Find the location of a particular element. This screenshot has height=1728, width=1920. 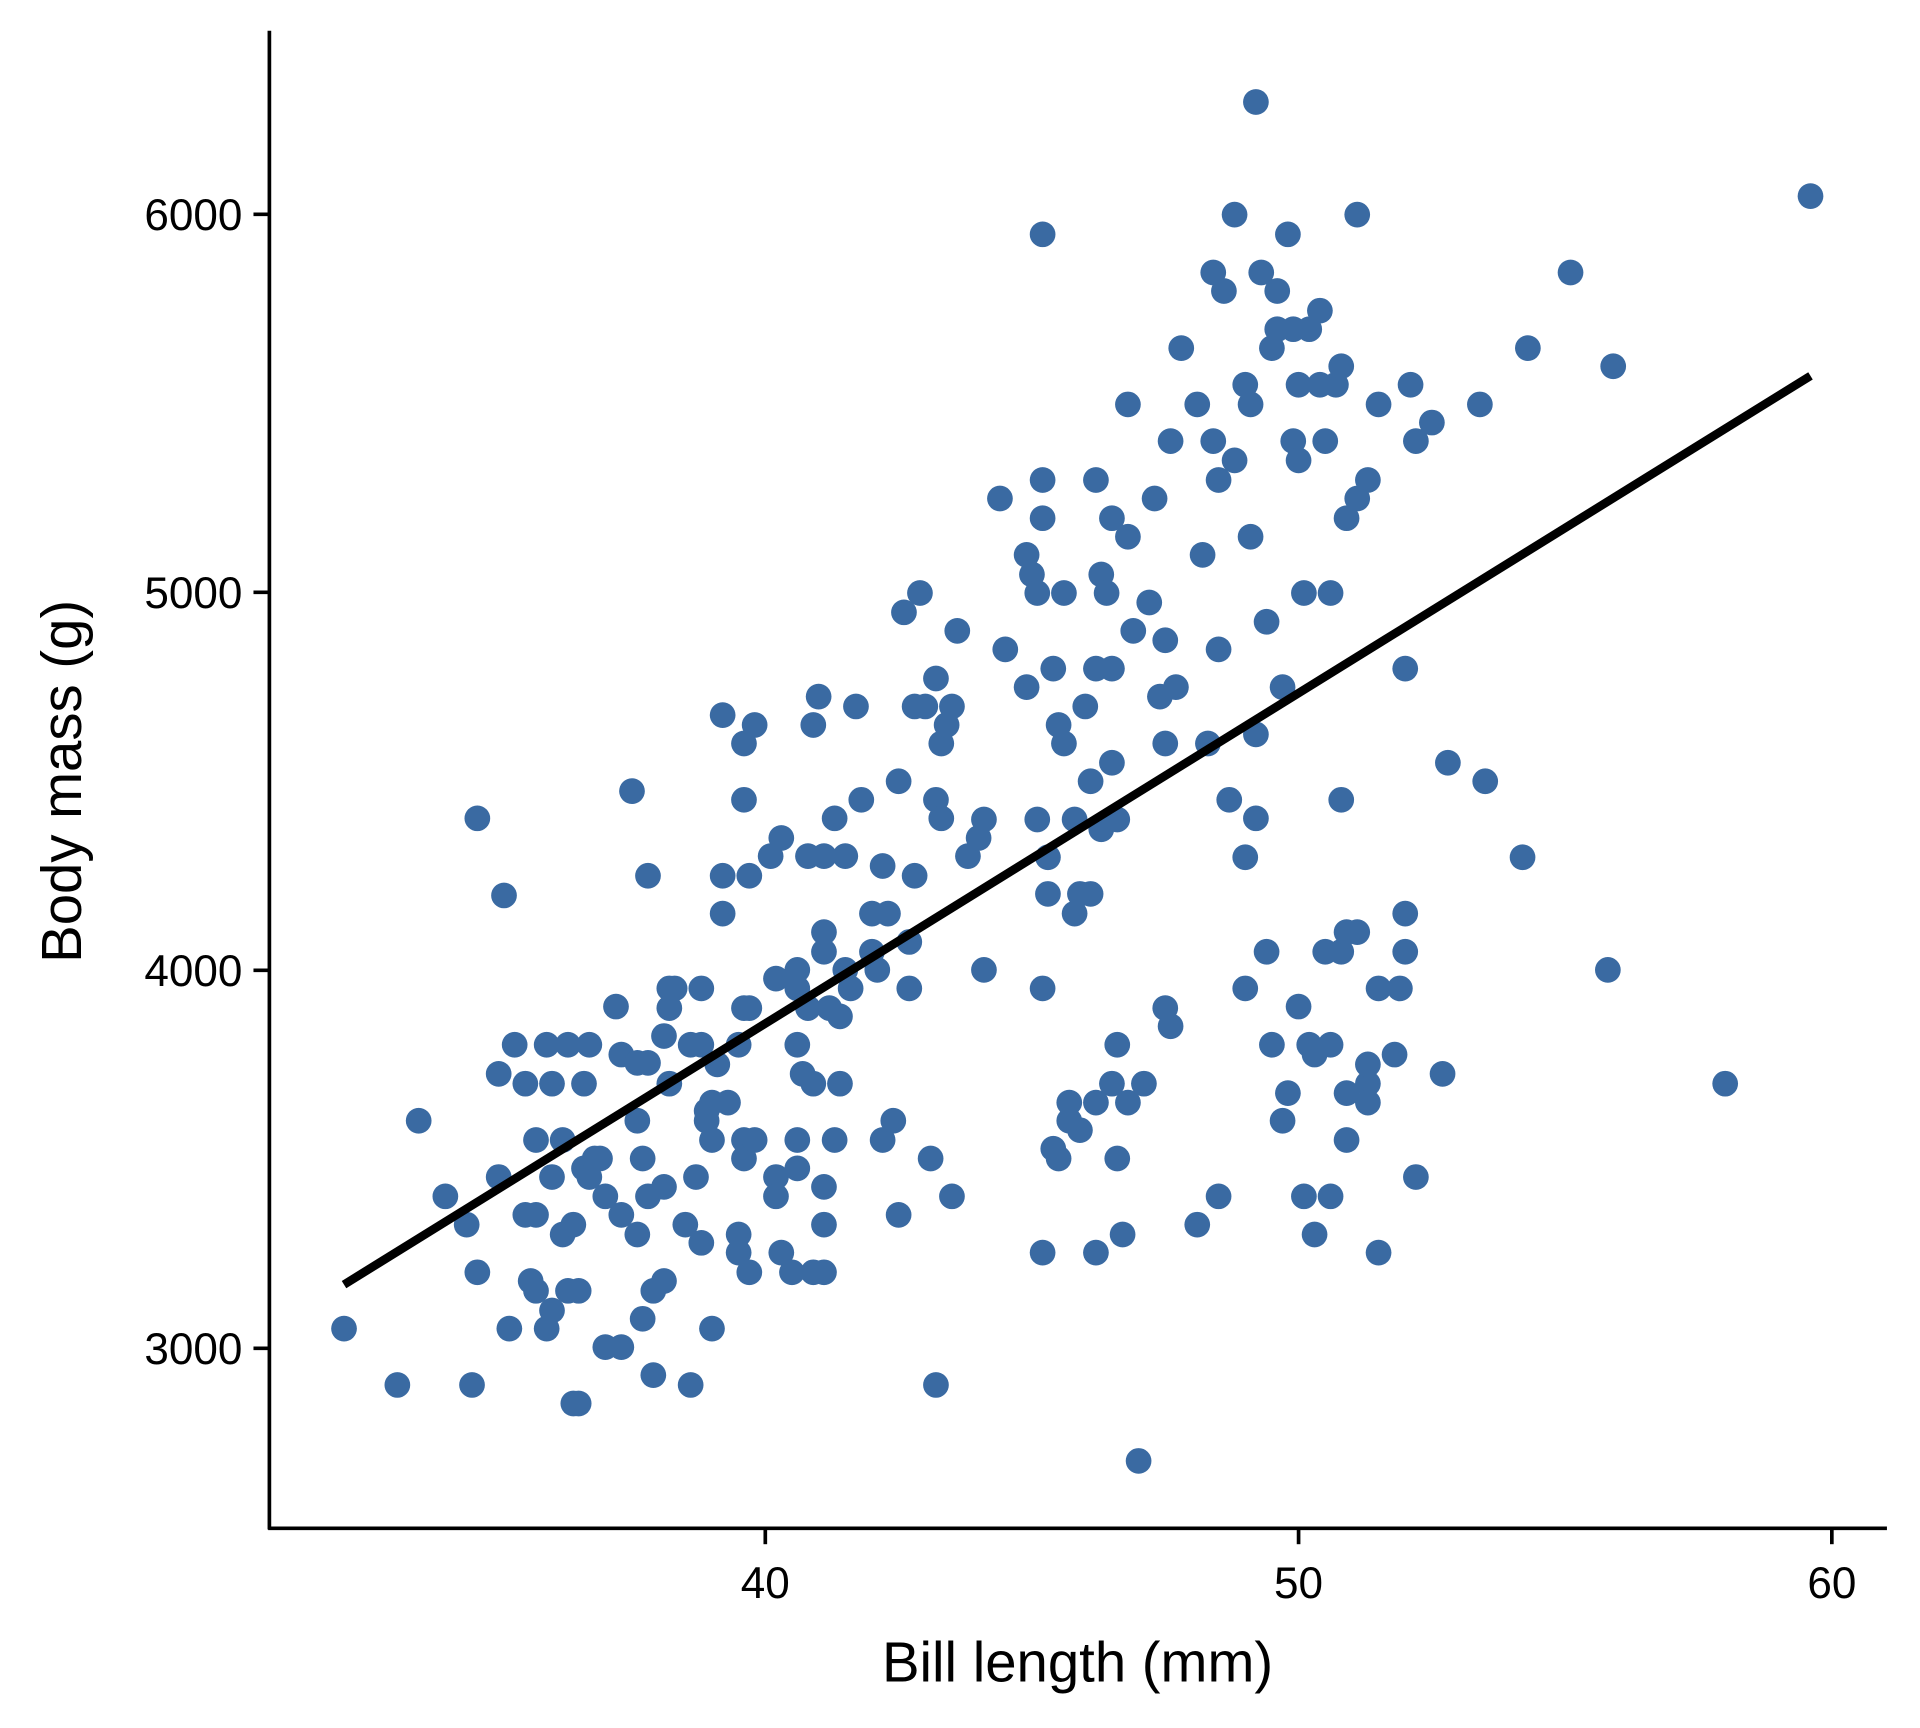

y-axis-ticks: 3000 4000 5000 6000 is located at coordinates (207, 782).